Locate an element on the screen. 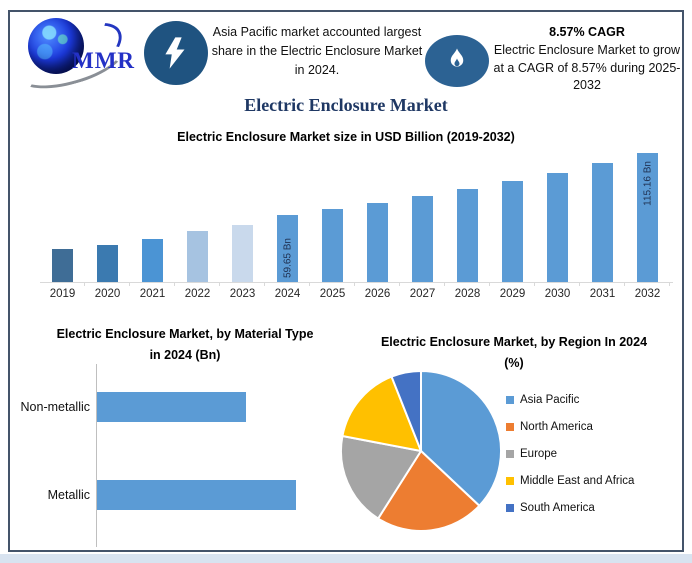 The image size is (692, 563). material-label: Metallic is located at coordinates (68, 495).